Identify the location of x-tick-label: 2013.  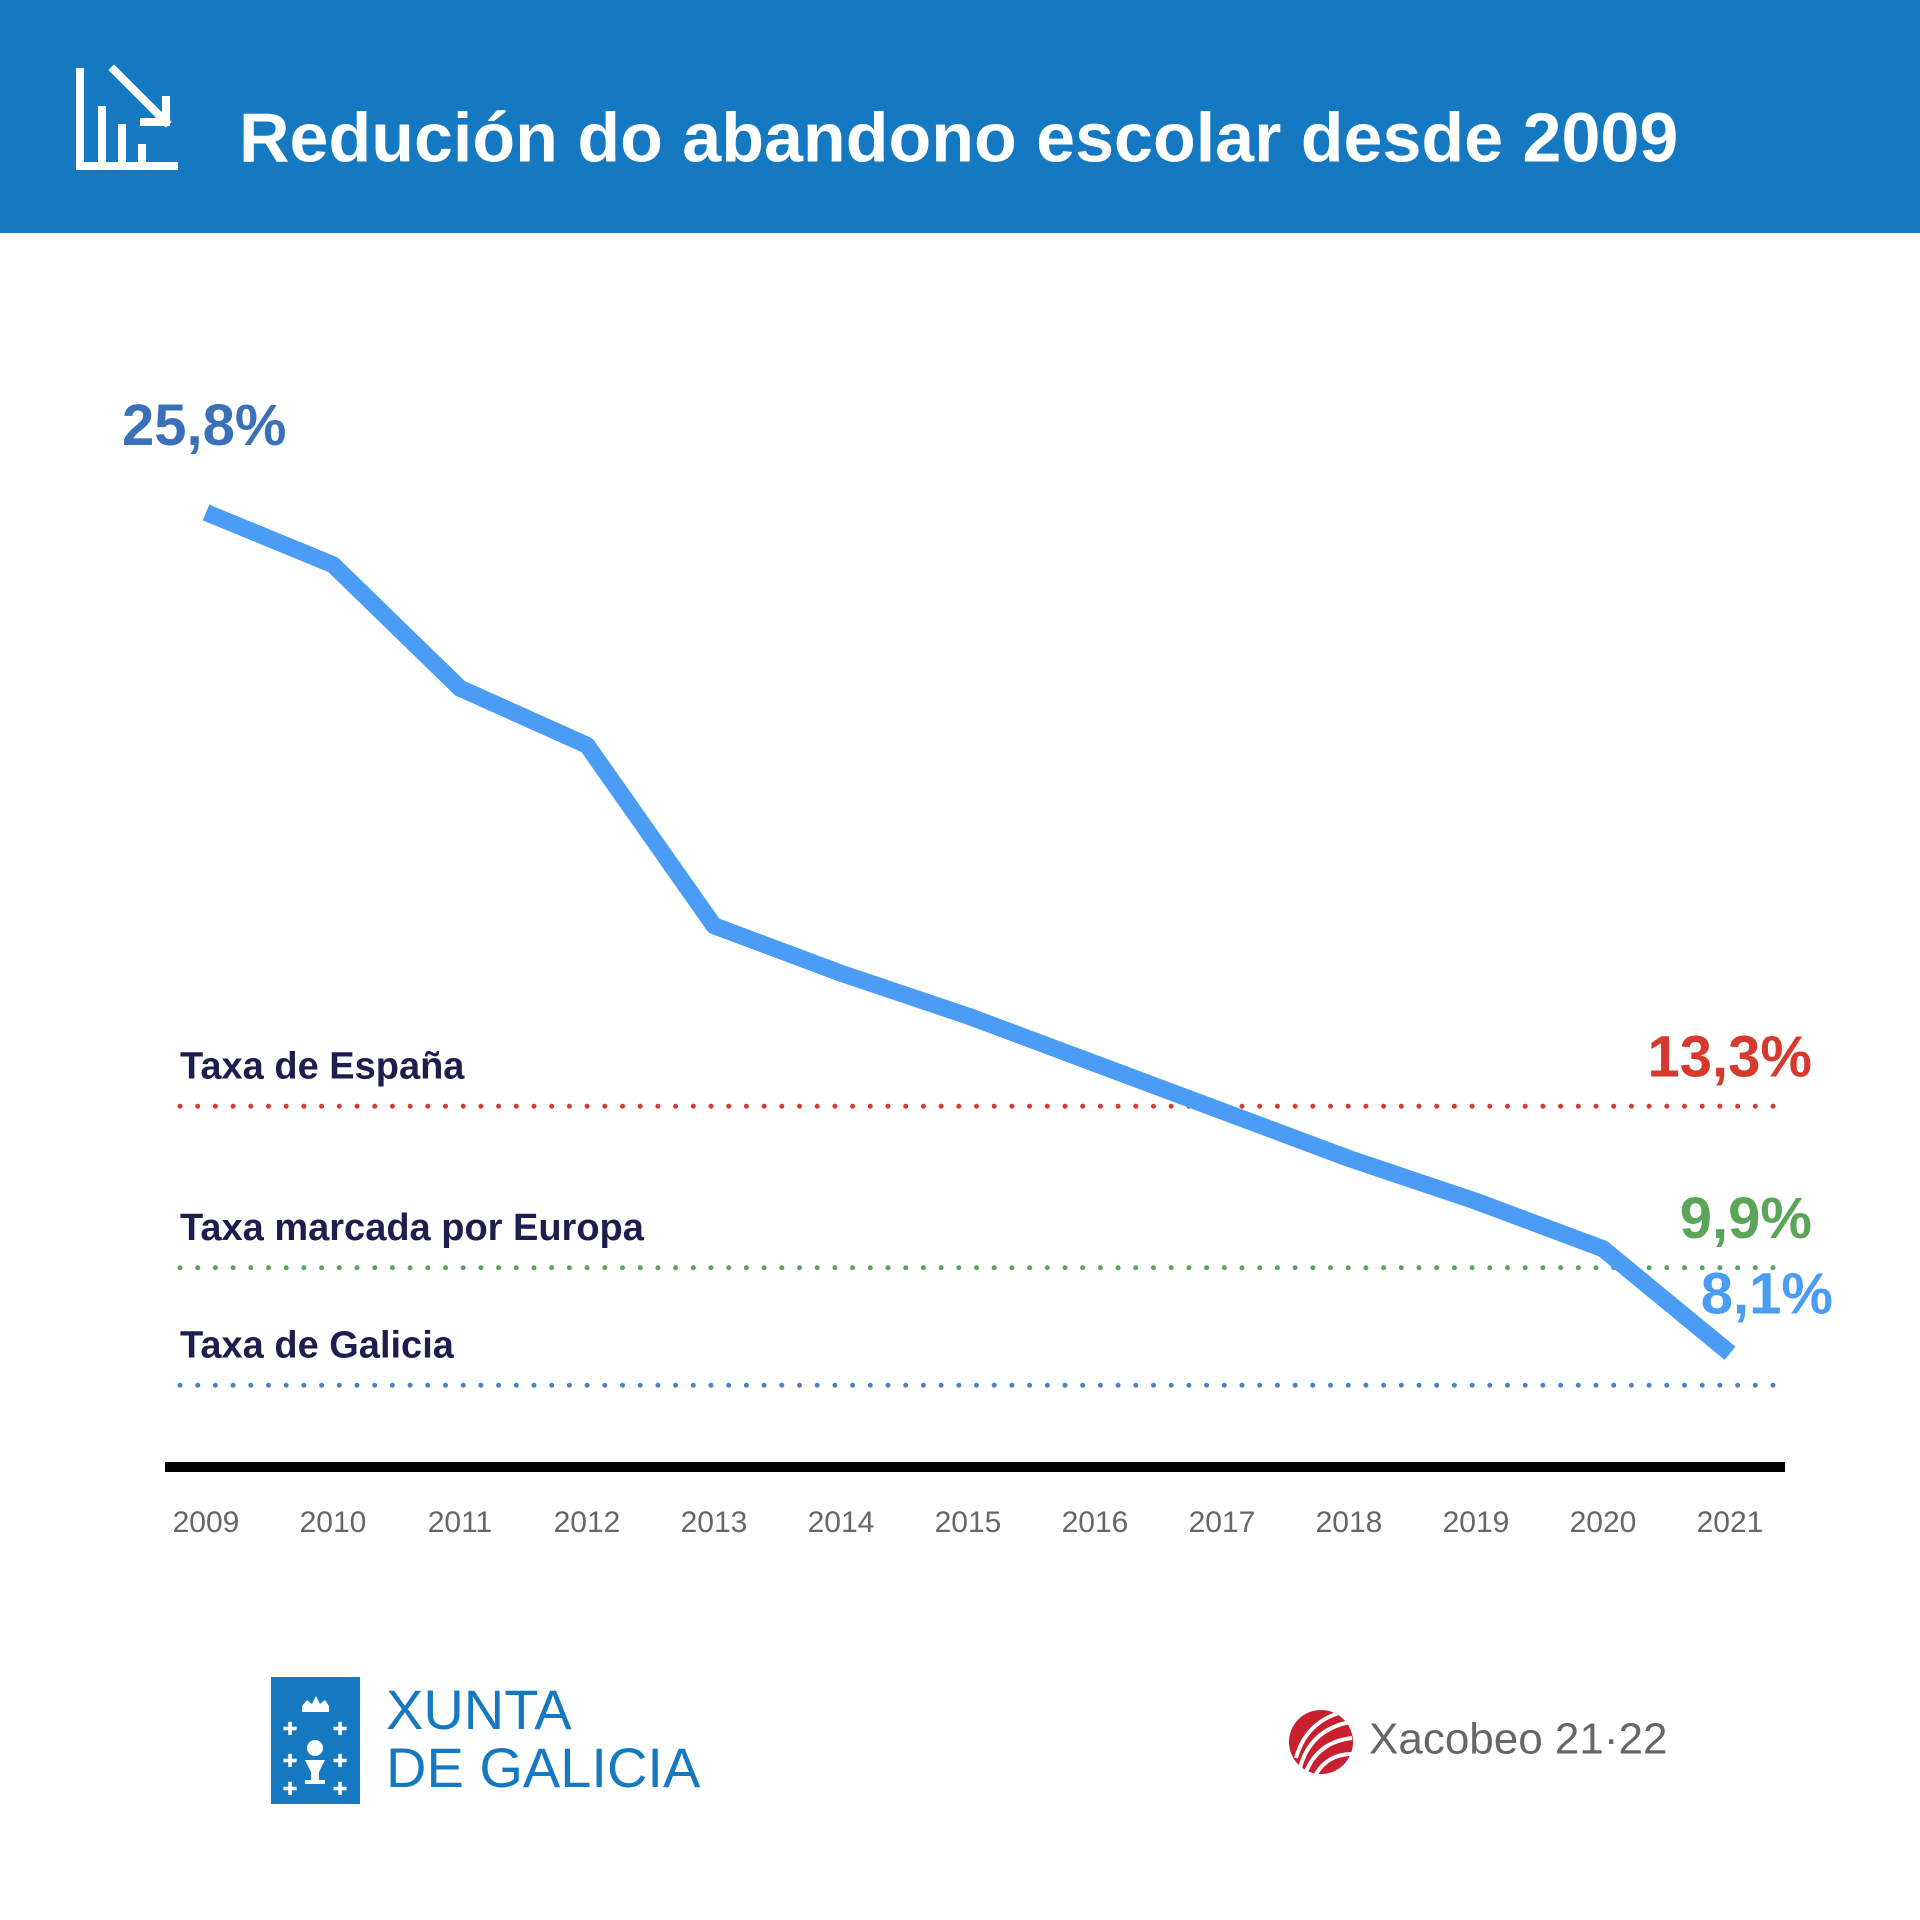
(714, 1522).